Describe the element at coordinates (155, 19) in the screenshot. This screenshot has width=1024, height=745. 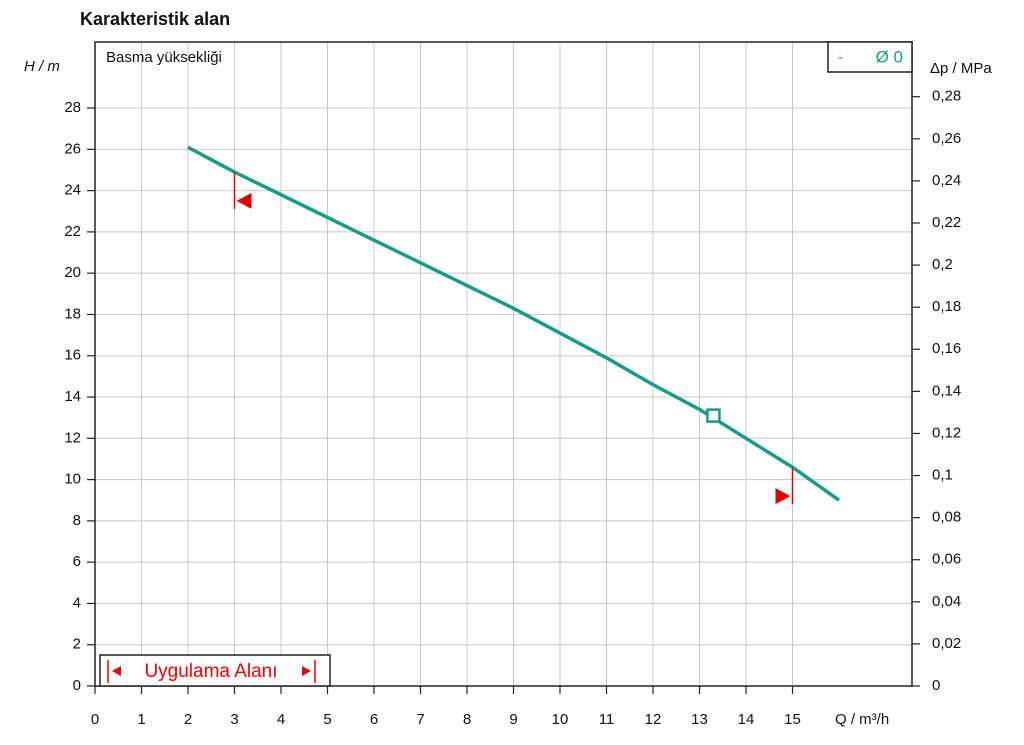
I see `chart-title: Karakteristik alan` at that location.